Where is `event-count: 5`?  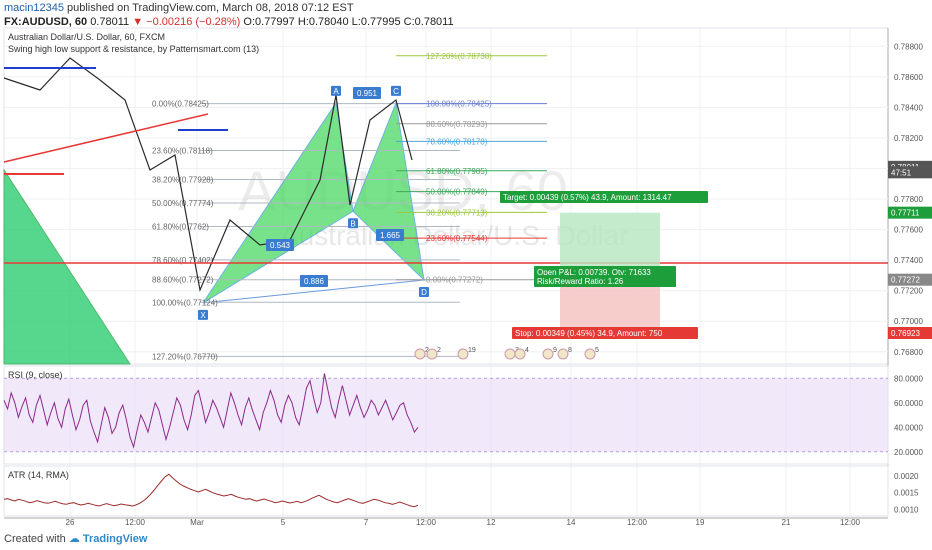
event-count: 5 is located at coordinates (597, 350).